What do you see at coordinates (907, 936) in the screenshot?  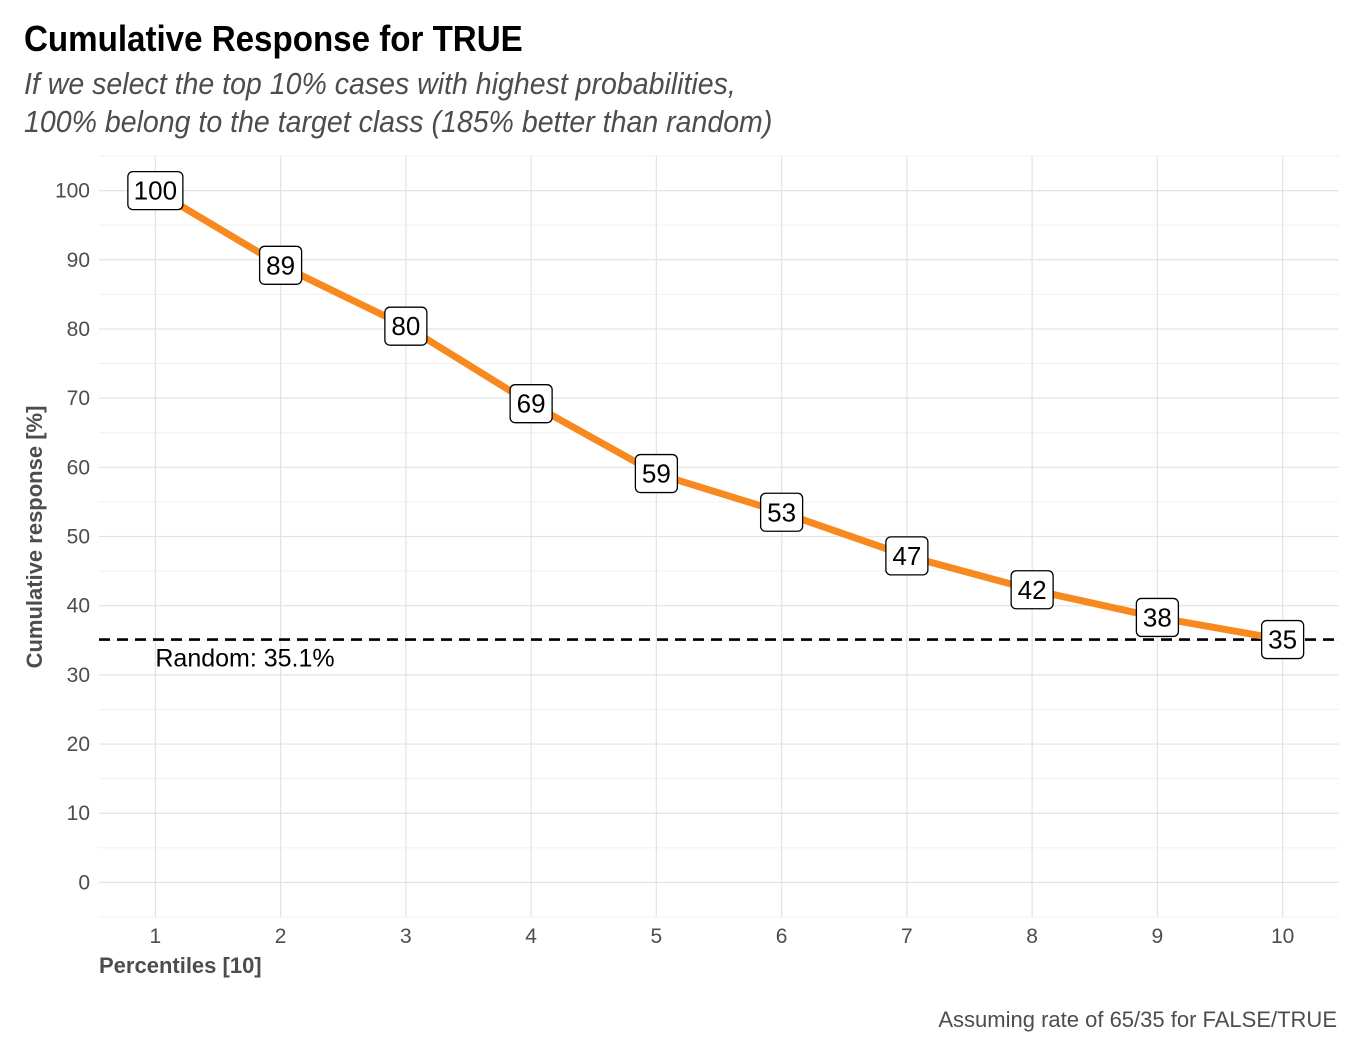 I see `x-tick-label: 7` at bounding box center [907, 936].